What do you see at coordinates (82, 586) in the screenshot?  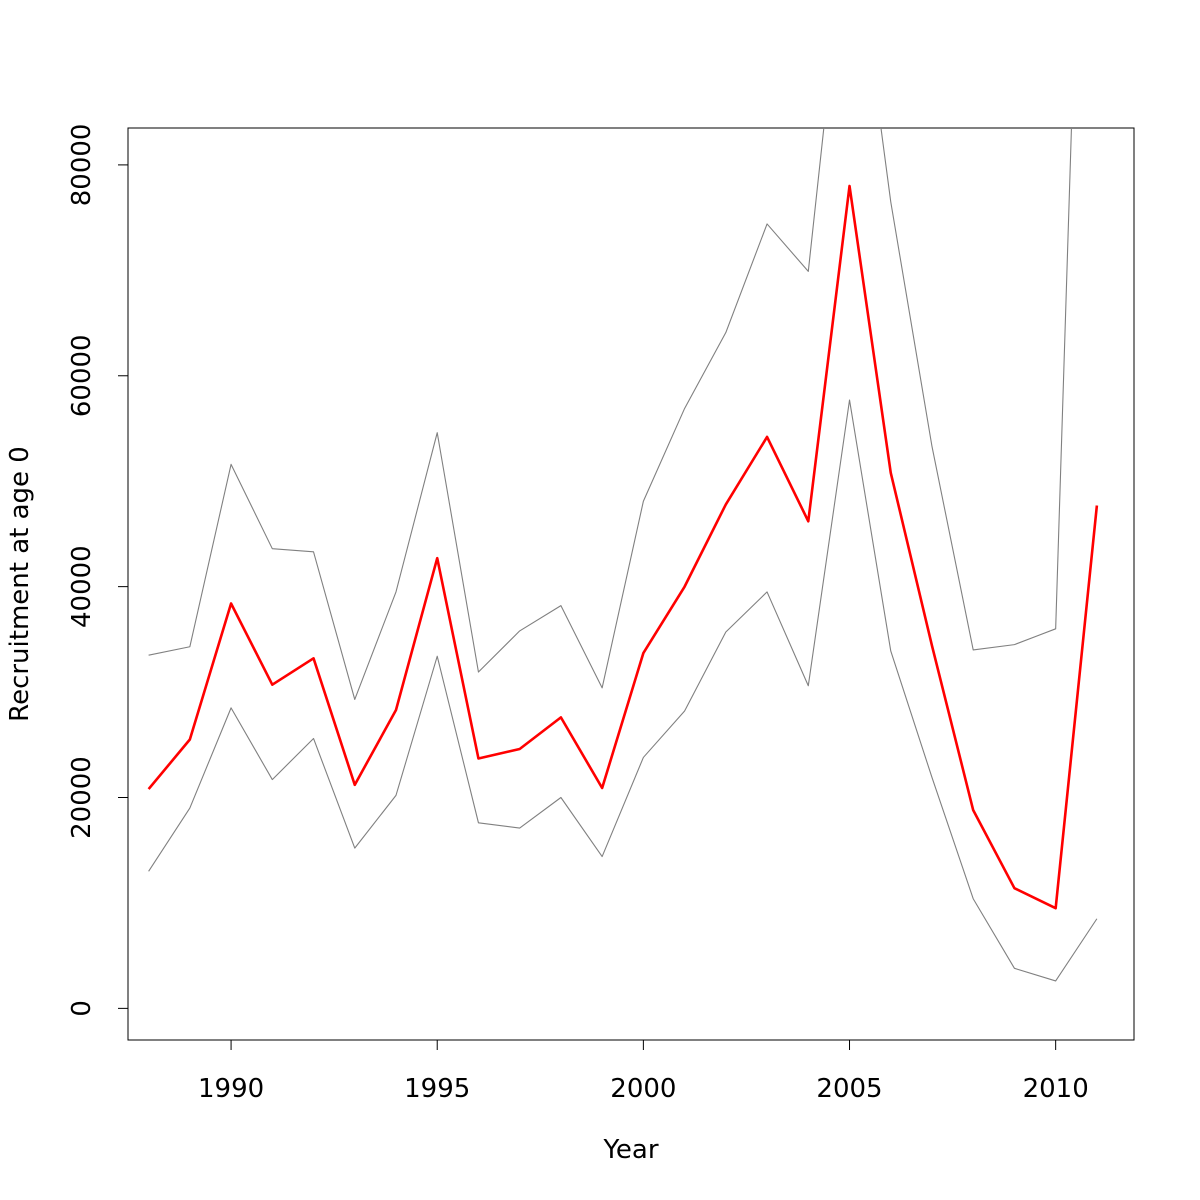 I see `y-tick-label: 40000` at bounding box center [82, 586].